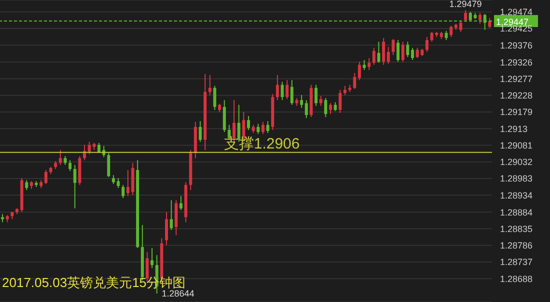 The height and width of the screenshot is (302, 550). Describe the element at coordinates (516, 279) in the screenshot. I see `y-tick-label: 1.28688` at that location.